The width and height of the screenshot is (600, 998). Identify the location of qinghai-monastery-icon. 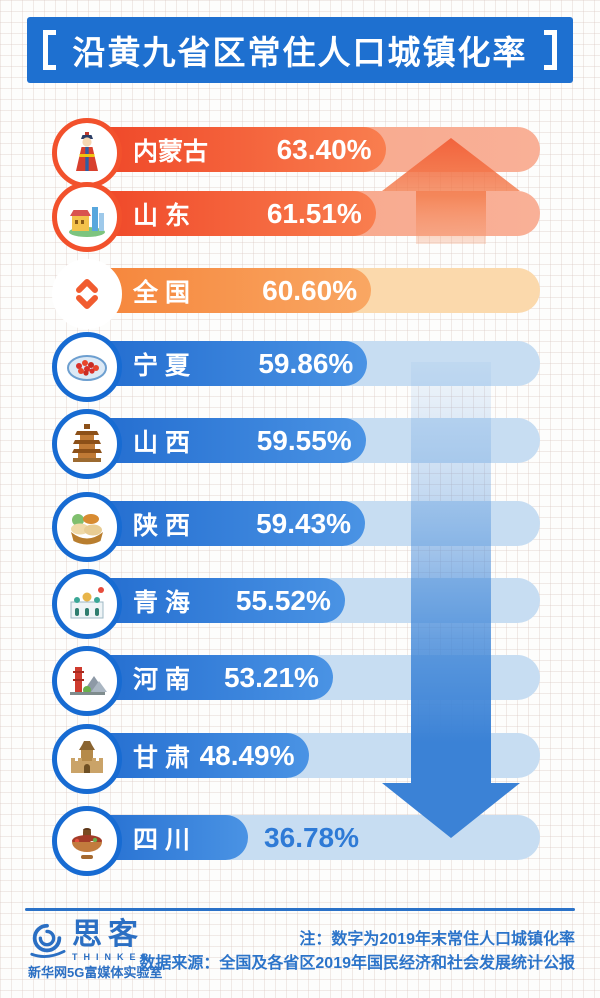
(87, 603).